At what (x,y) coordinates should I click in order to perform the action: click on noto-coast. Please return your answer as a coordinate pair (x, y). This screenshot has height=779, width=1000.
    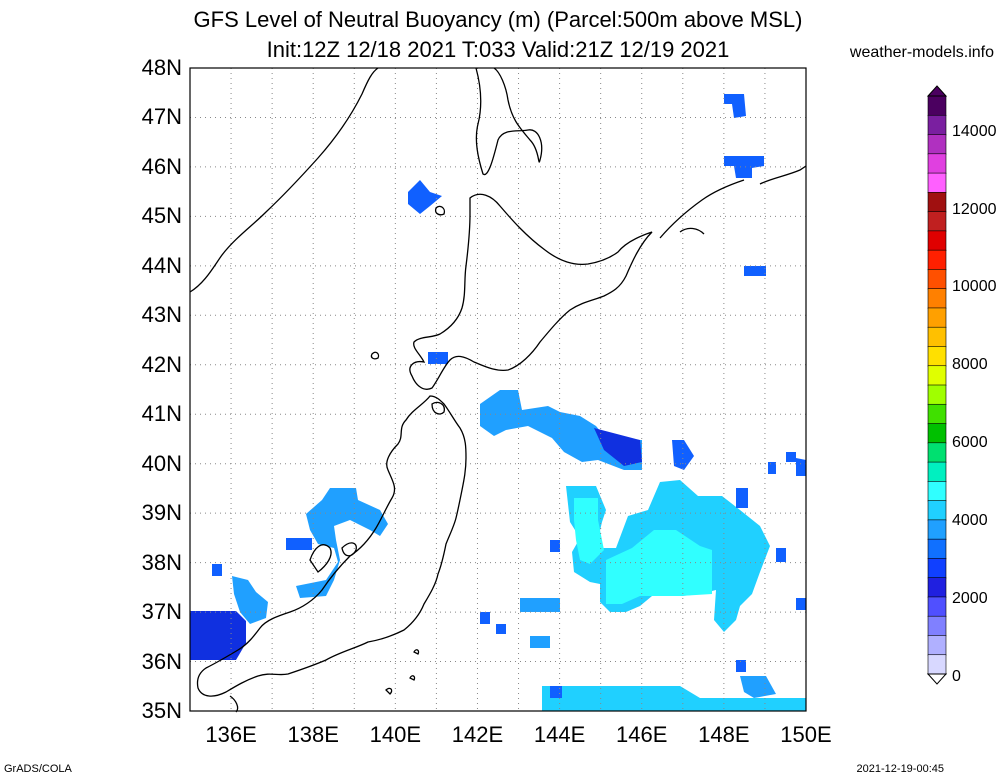
    Looking at the image, I should click on (320, 558).